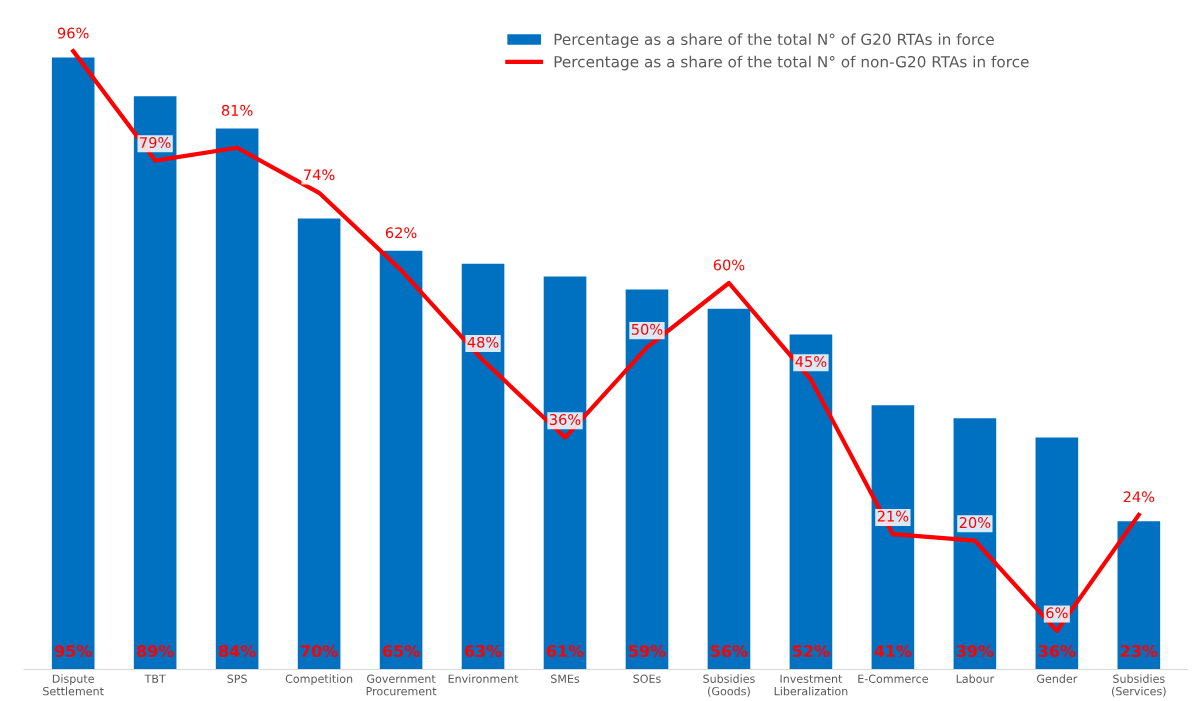 The image size is (1200, 701). I want to click on x-tick-label: Subsidies (Goods), so click(729, 685).